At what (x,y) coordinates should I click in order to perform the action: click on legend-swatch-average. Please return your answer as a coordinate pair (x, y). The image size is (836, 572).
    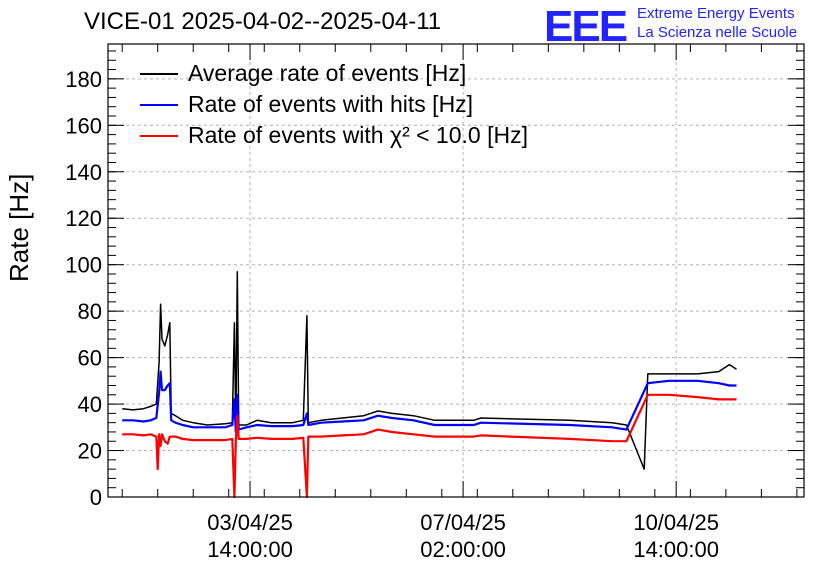
    Looking at the image, I should click on (159, 73).